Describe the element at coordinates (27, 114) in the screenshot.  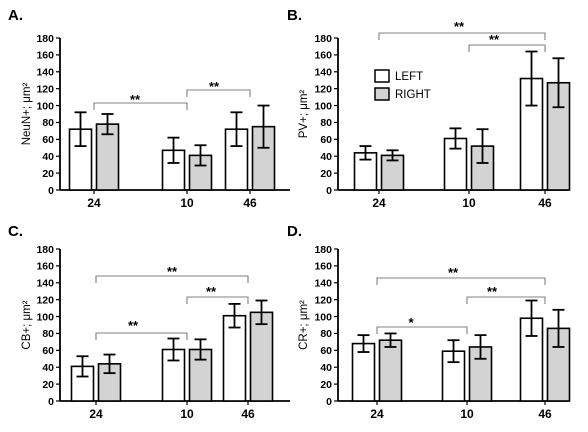
I see `y-axis-label: NeuN+; μm²` at that location.